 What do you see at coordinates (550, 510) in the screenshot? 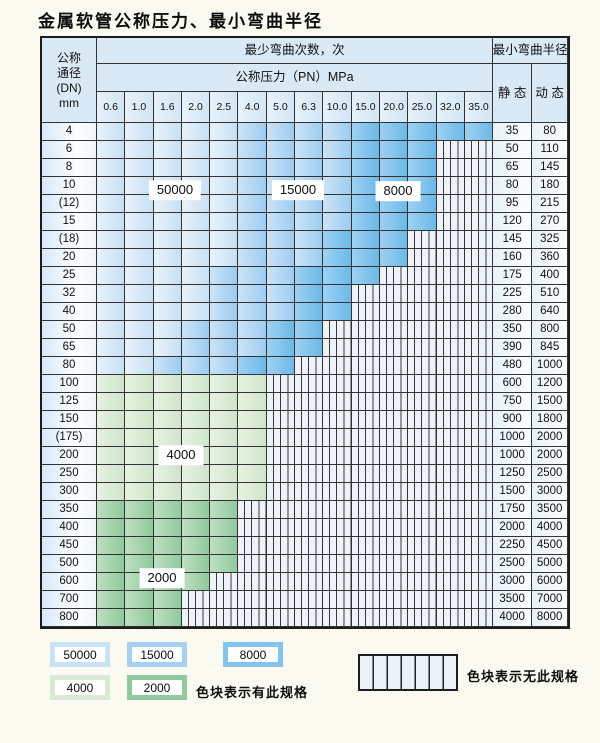
I see `dynamic-radius-cell: 3500` at bounding box center [550, 510].